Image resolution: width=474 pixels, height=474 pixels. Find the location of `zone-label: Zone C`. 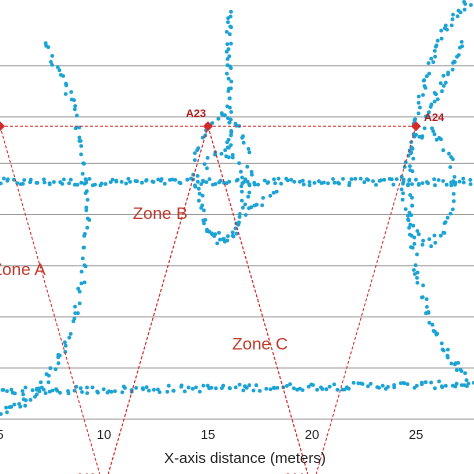

zone-label: Zone C is located at coordinates (260, 343).